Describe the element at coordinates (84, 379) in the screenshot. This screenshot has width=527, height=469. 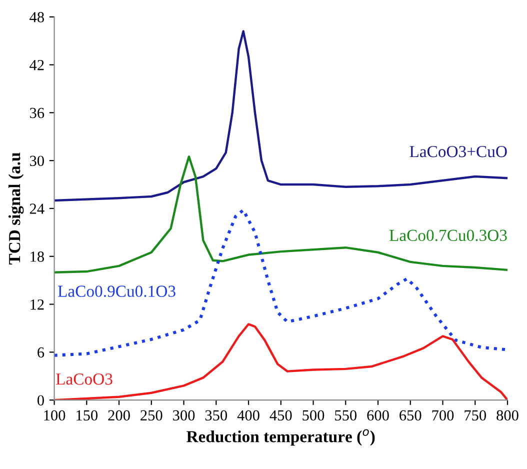
I see `series-label: LaCoO3` at that location.